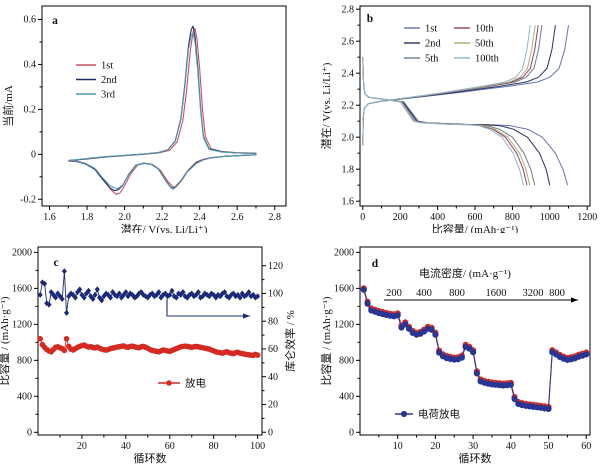  Describe the element at coordinates (432, 59) in the screenshot. I see `svg-text: 5th` at that location.